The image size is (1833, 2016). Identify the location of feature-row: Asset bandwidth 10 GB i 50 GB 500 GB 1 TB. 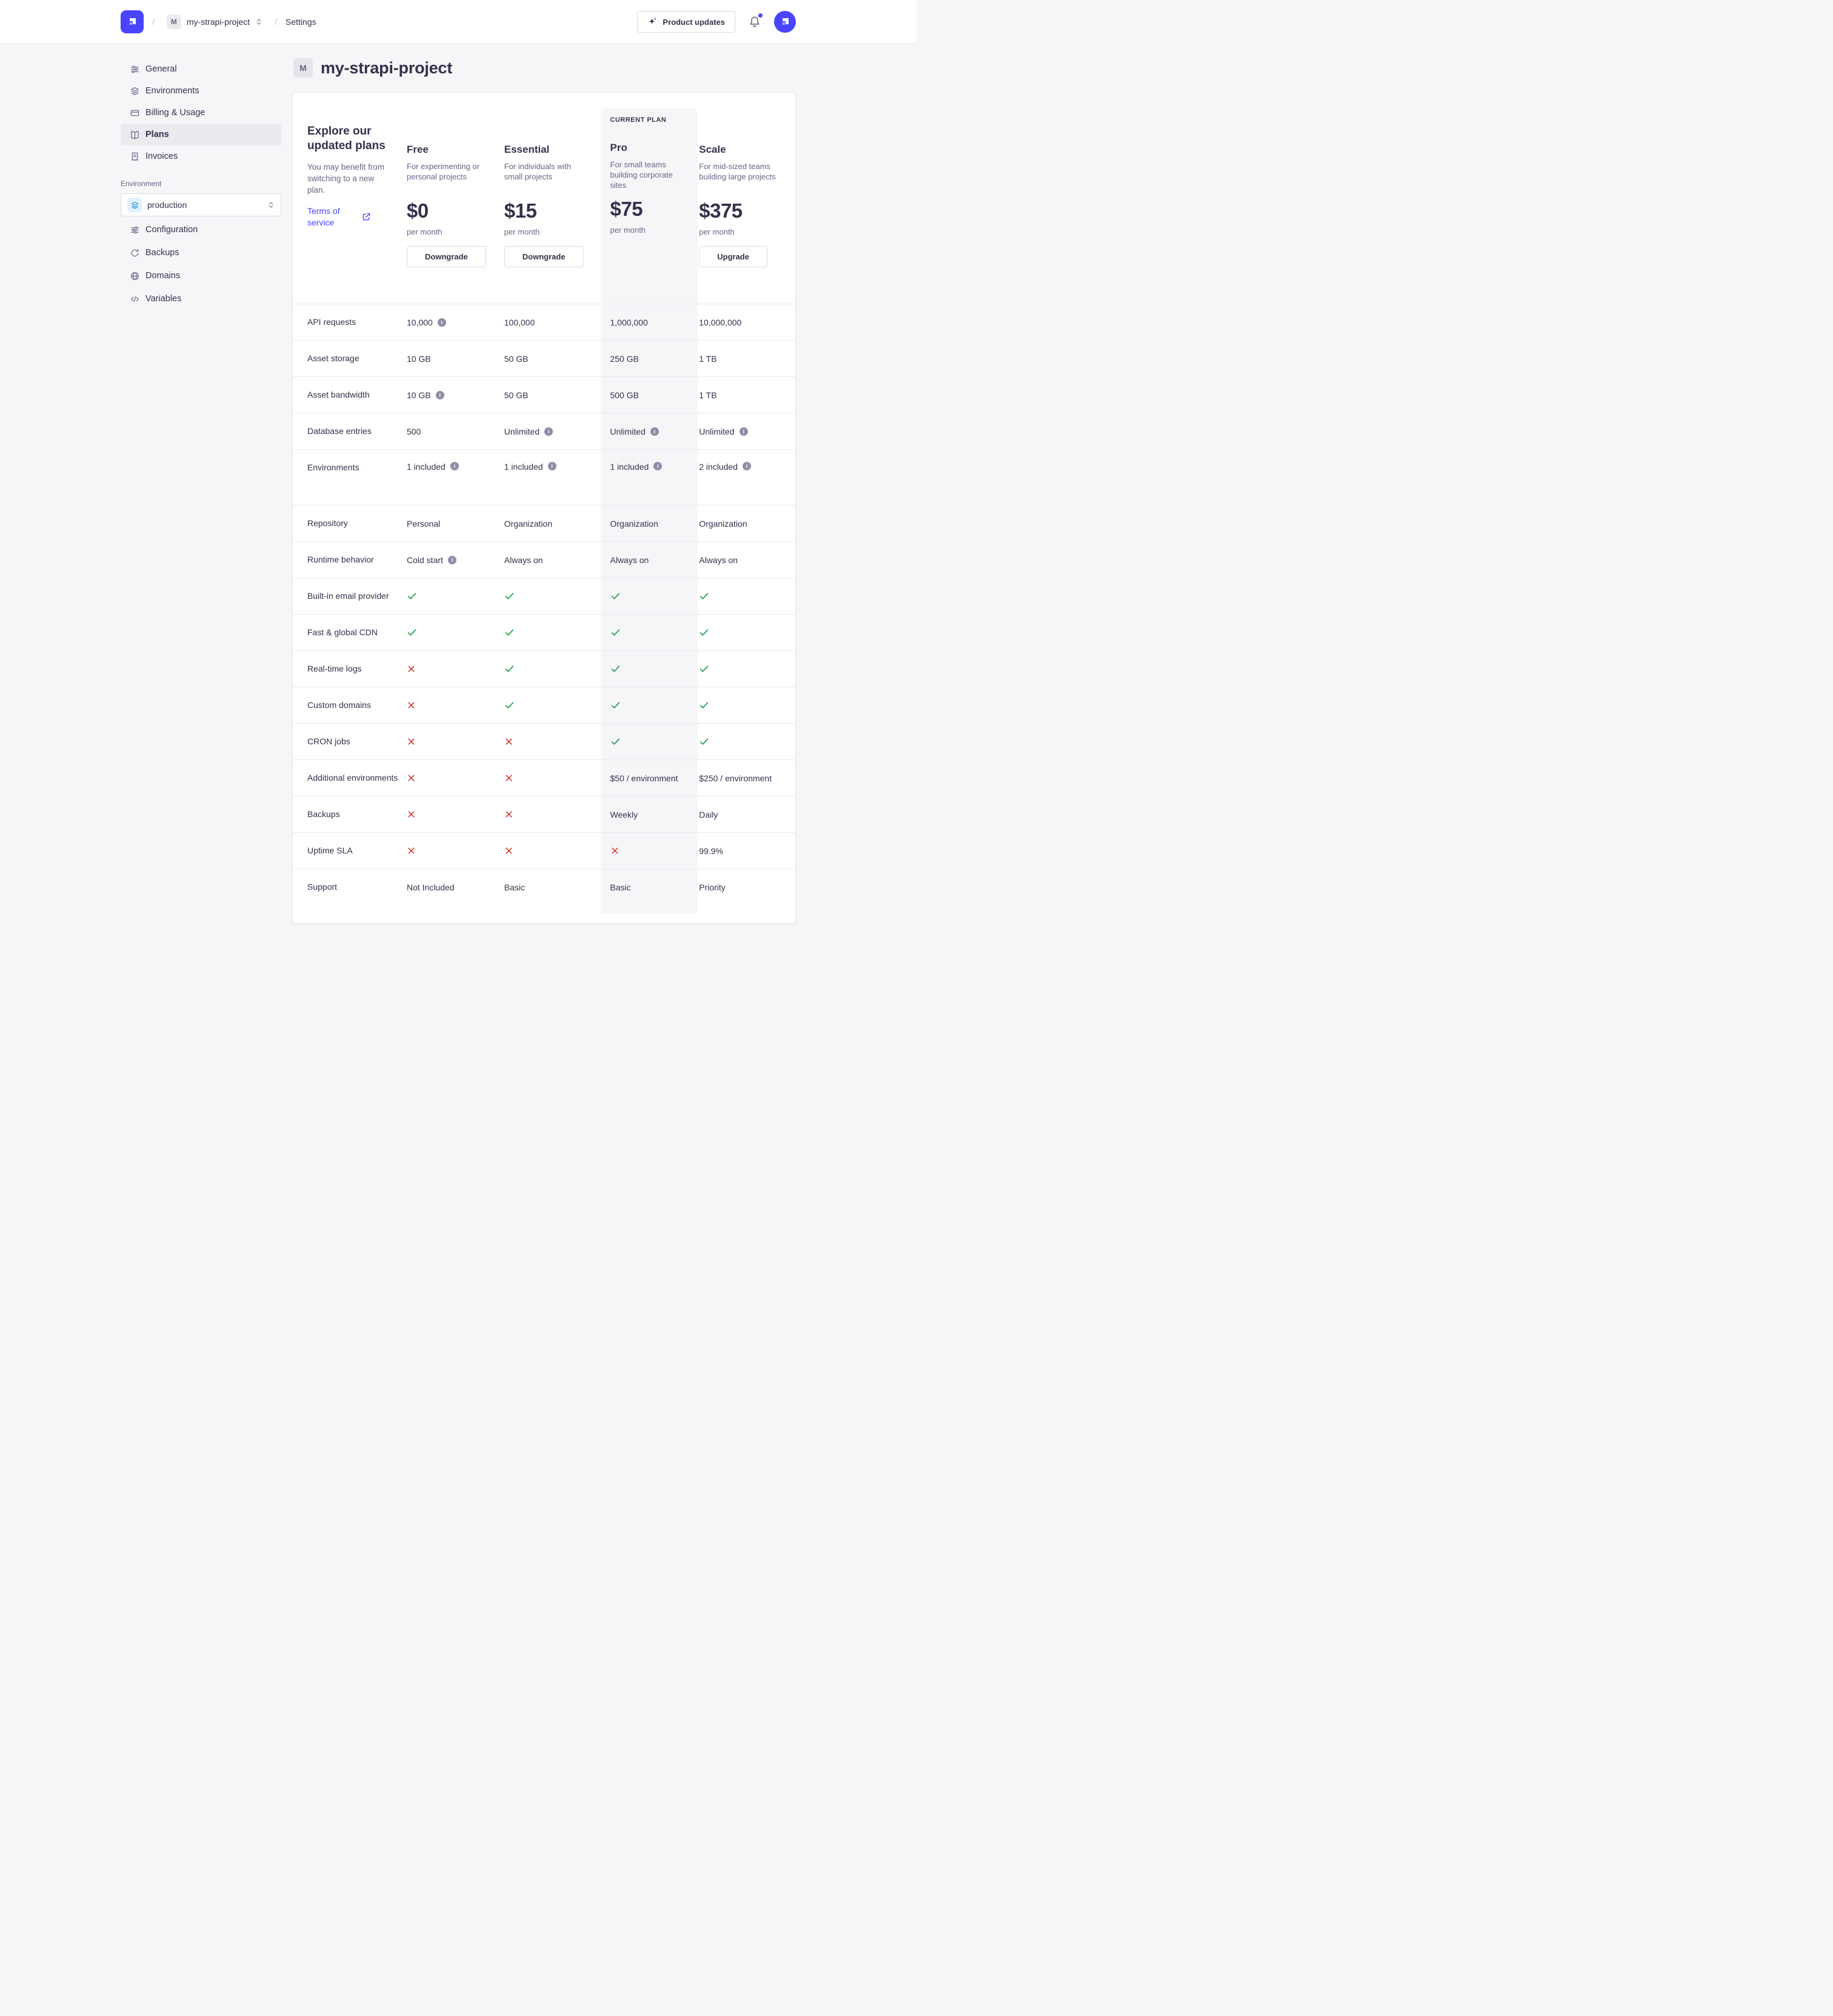
(544, 394).